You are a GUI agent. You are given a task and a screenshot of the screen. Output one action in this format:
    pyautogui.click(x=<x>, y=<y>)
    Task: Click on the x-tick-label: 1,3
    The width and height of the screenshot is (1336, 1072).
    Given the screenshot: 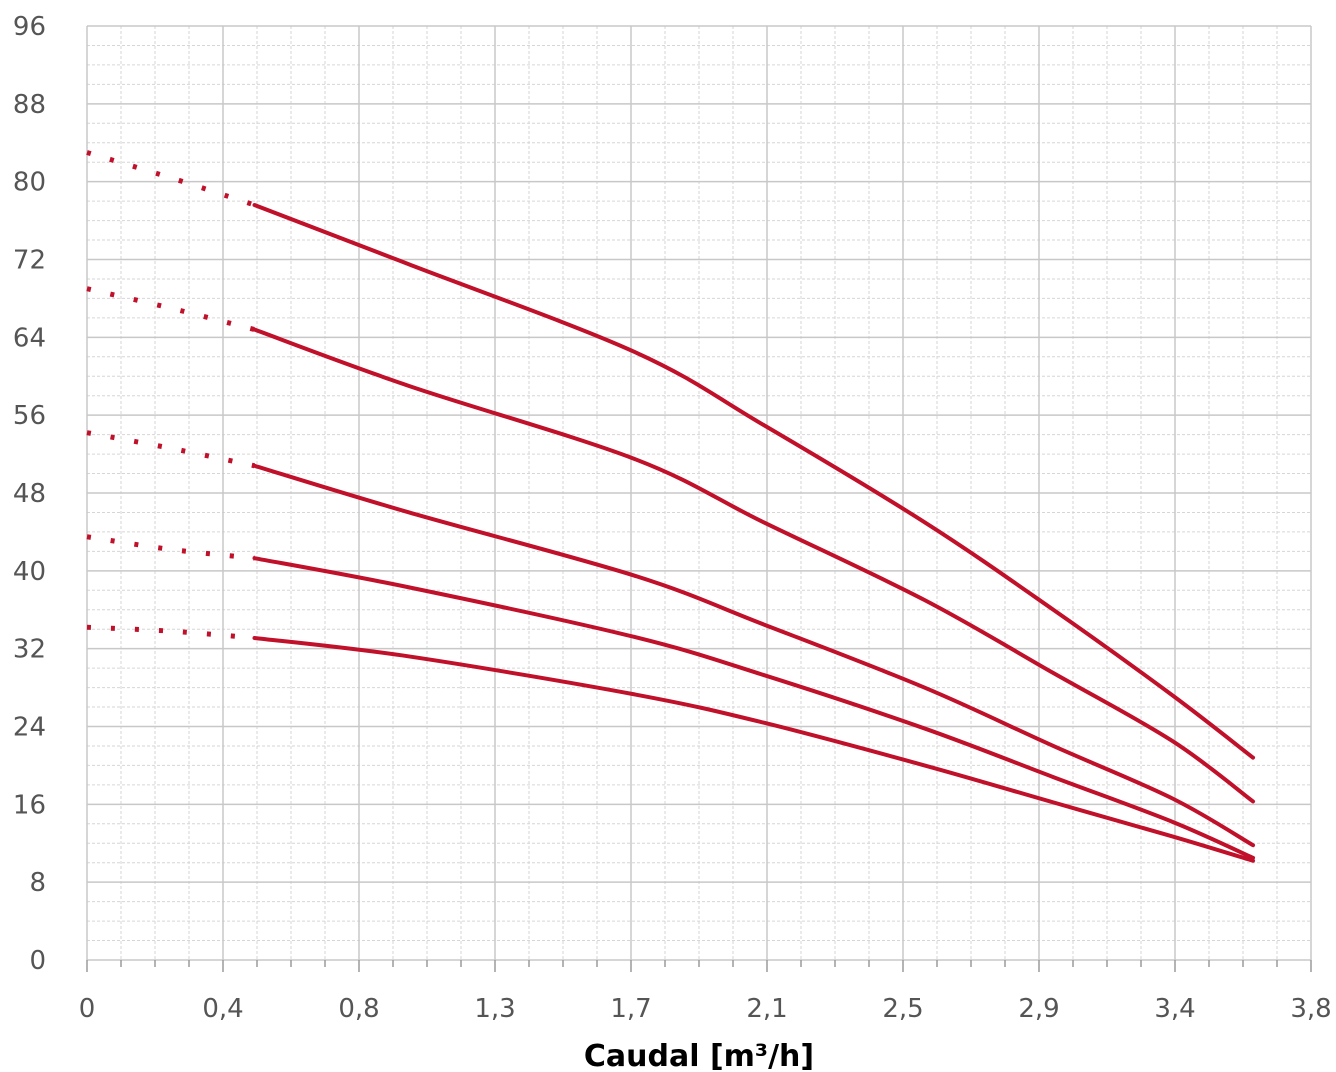 What is the action you would take?
    pyautogui.click(x=494, y=1009)
    